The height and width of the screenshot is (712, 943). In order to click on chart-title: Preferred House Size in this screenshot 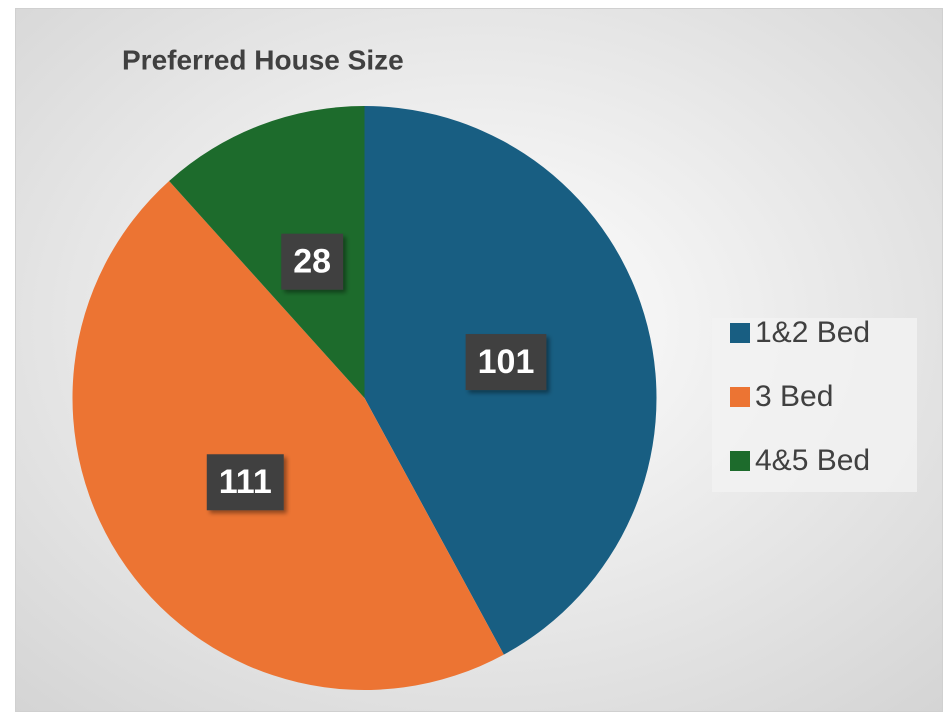, I will do `click(263, 59)`.